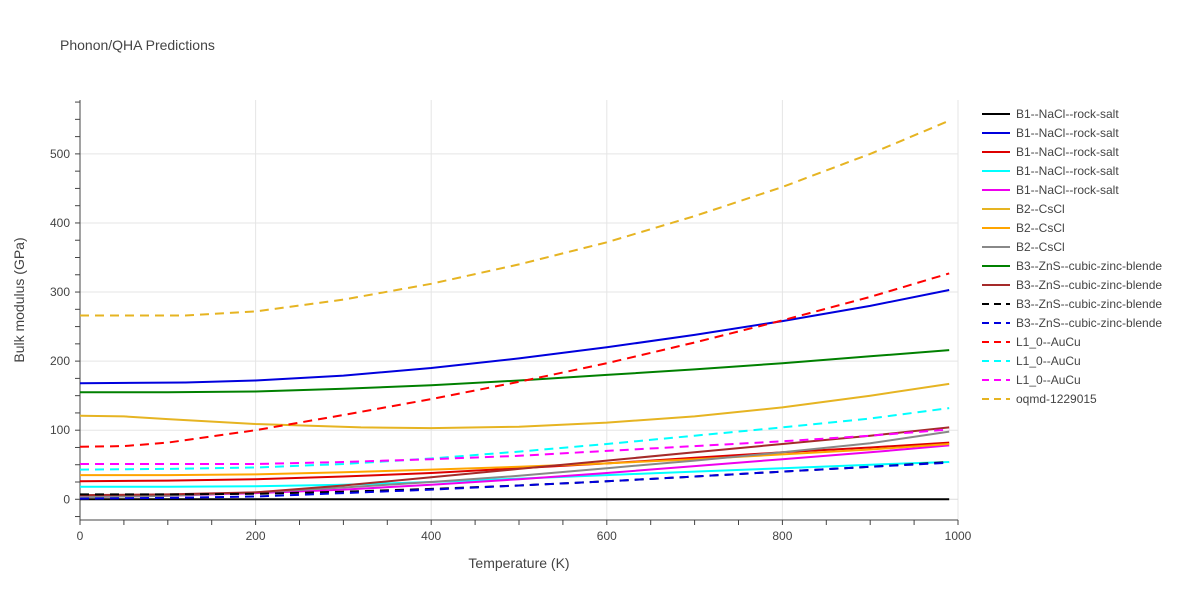 The image size is (1200, 600). Describe the element at coordinates (80, 536) in the screenshot. I see `x-tick-label: 0` at that location.